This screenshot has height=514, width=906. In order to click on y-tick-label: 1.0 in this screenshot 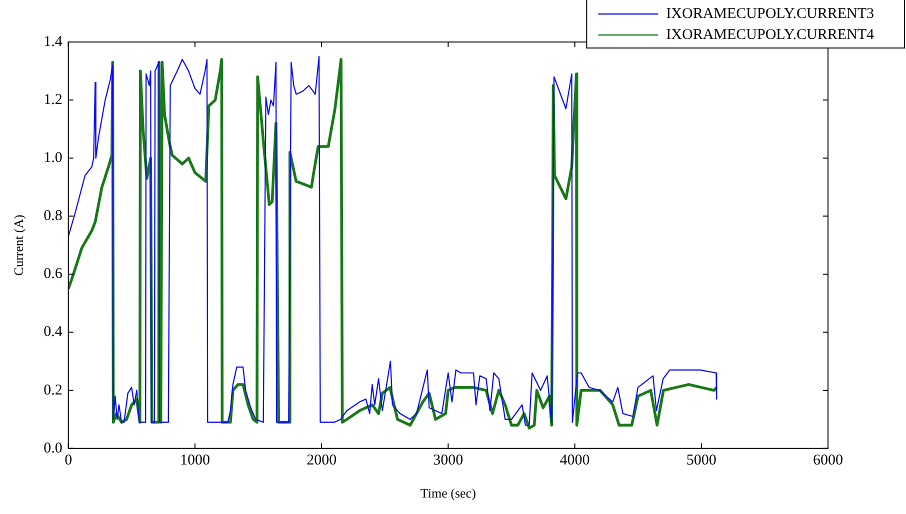, I will do `click(53, 158)`.